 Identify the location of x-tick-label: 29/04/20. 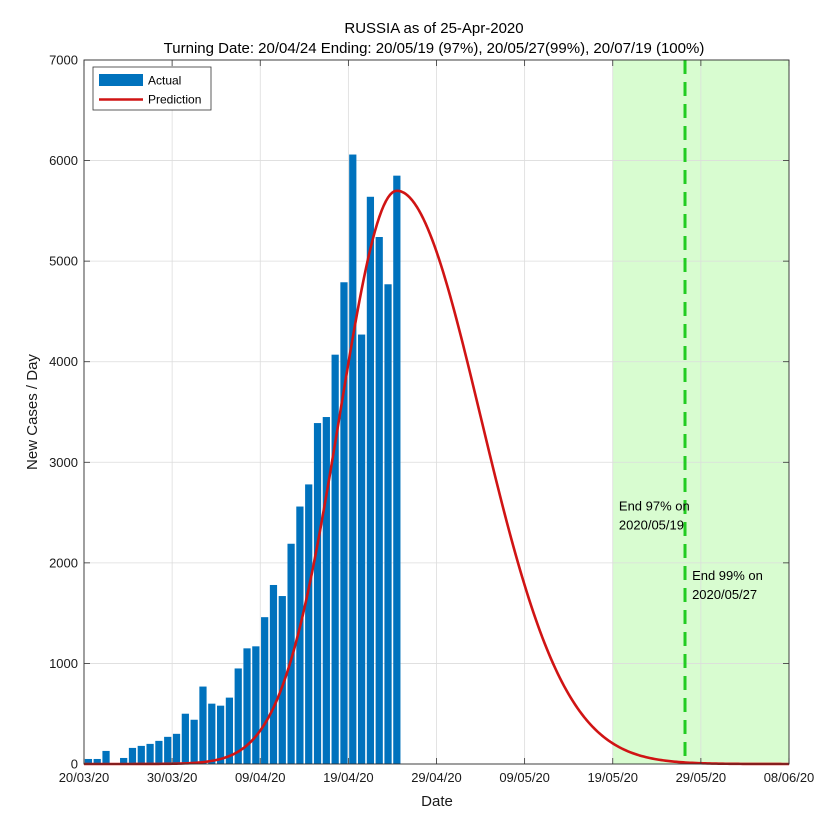
(436, 777).